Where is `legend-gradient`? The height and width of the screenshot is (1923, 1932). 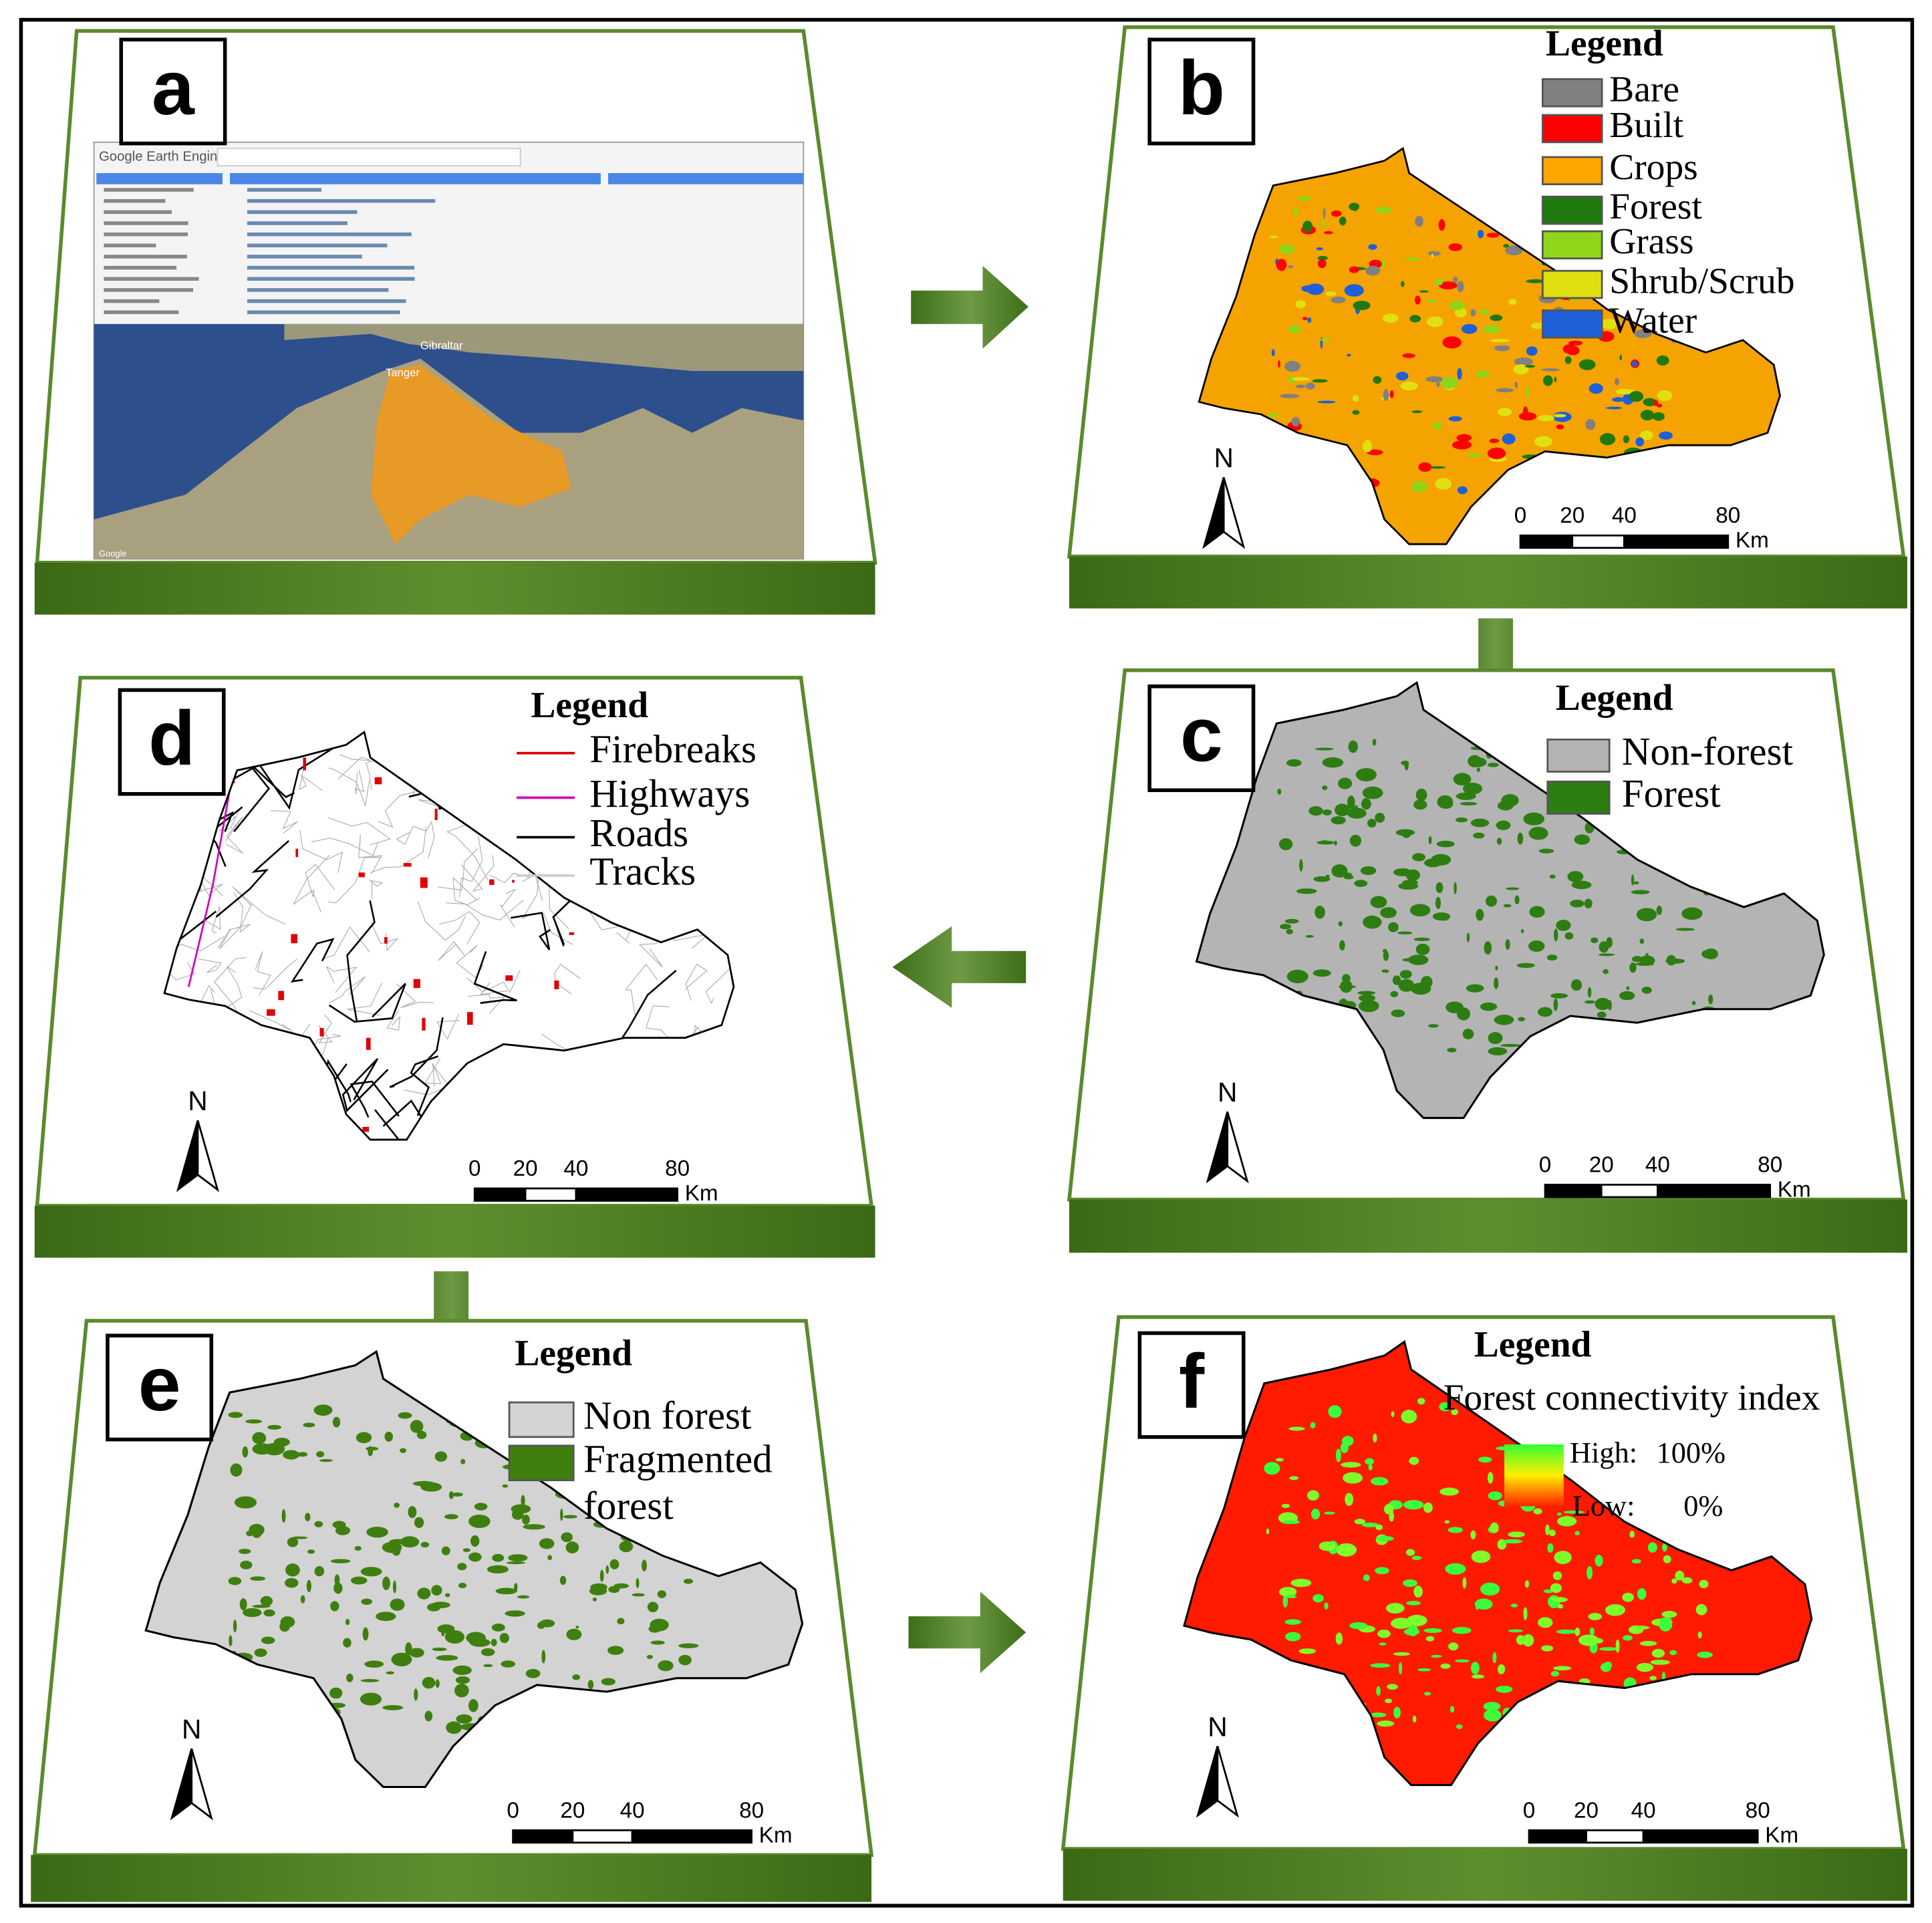 legend-gradient is located at coordinates (1534, 1475).